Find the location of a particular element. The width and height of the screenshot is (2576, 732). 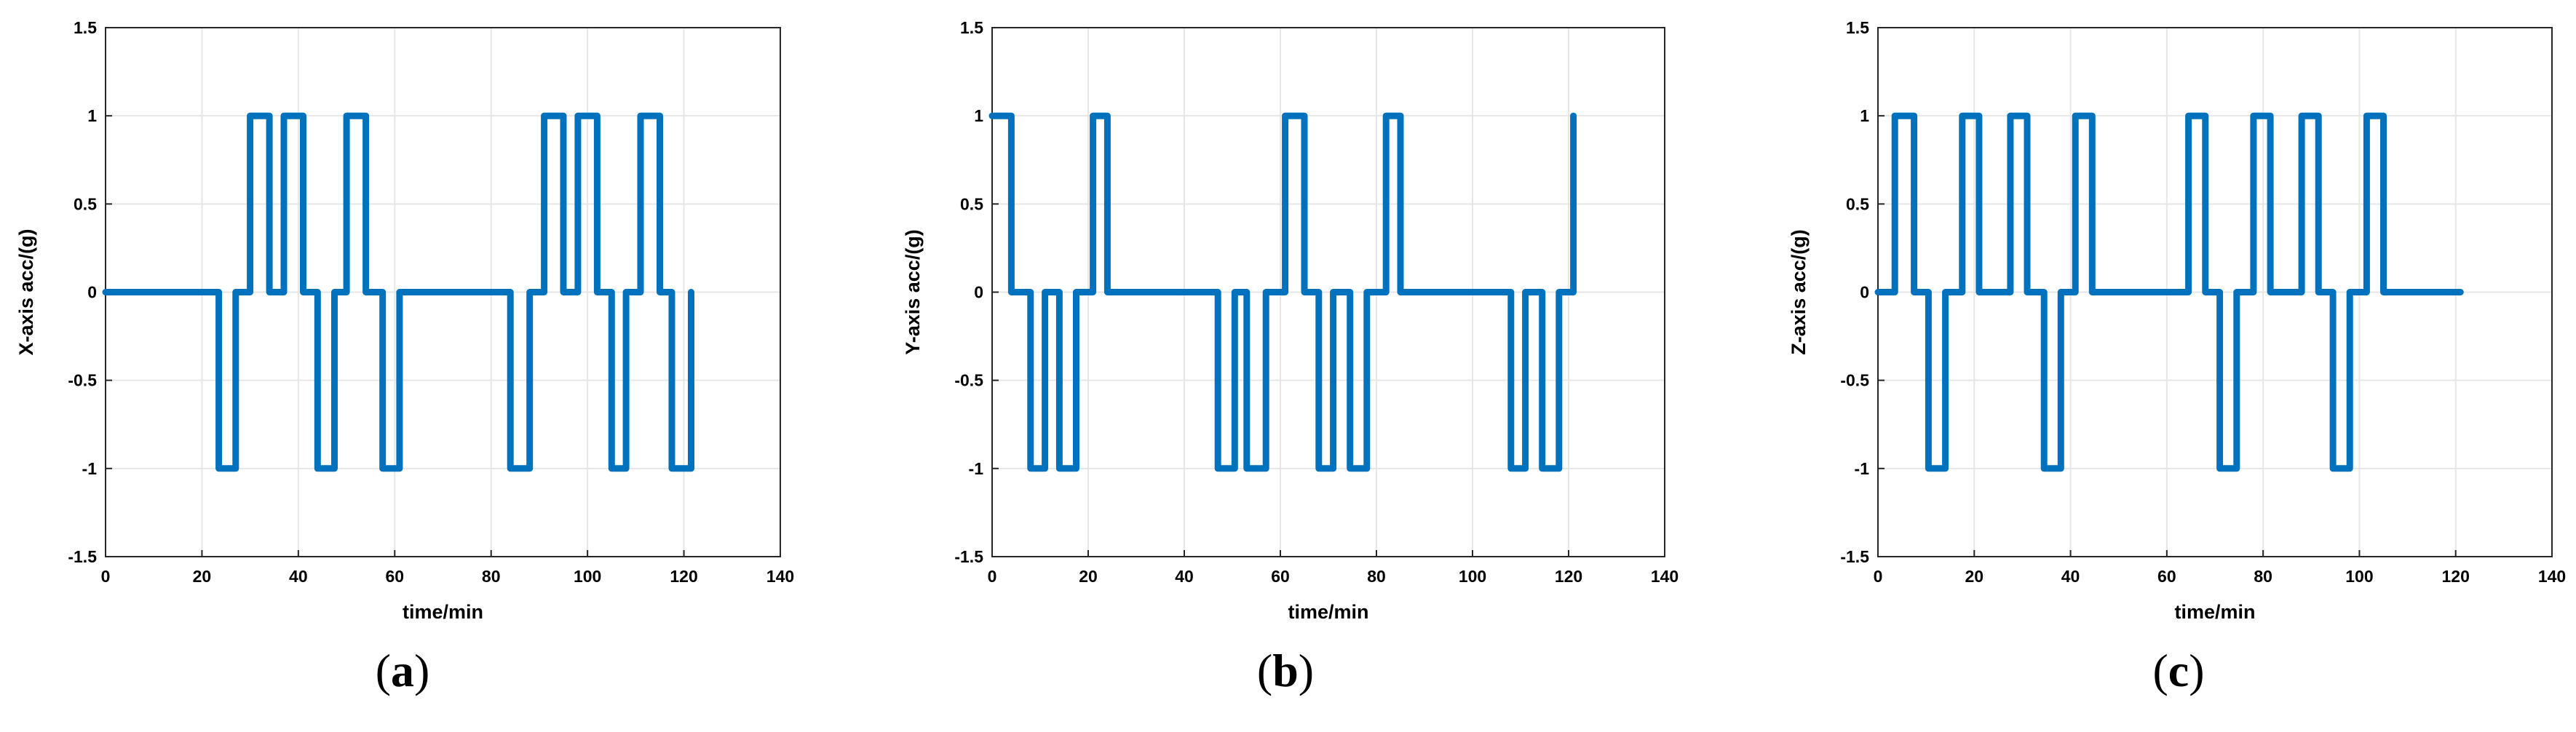

caption-c: (c) is located at coordinates (2178, 670).